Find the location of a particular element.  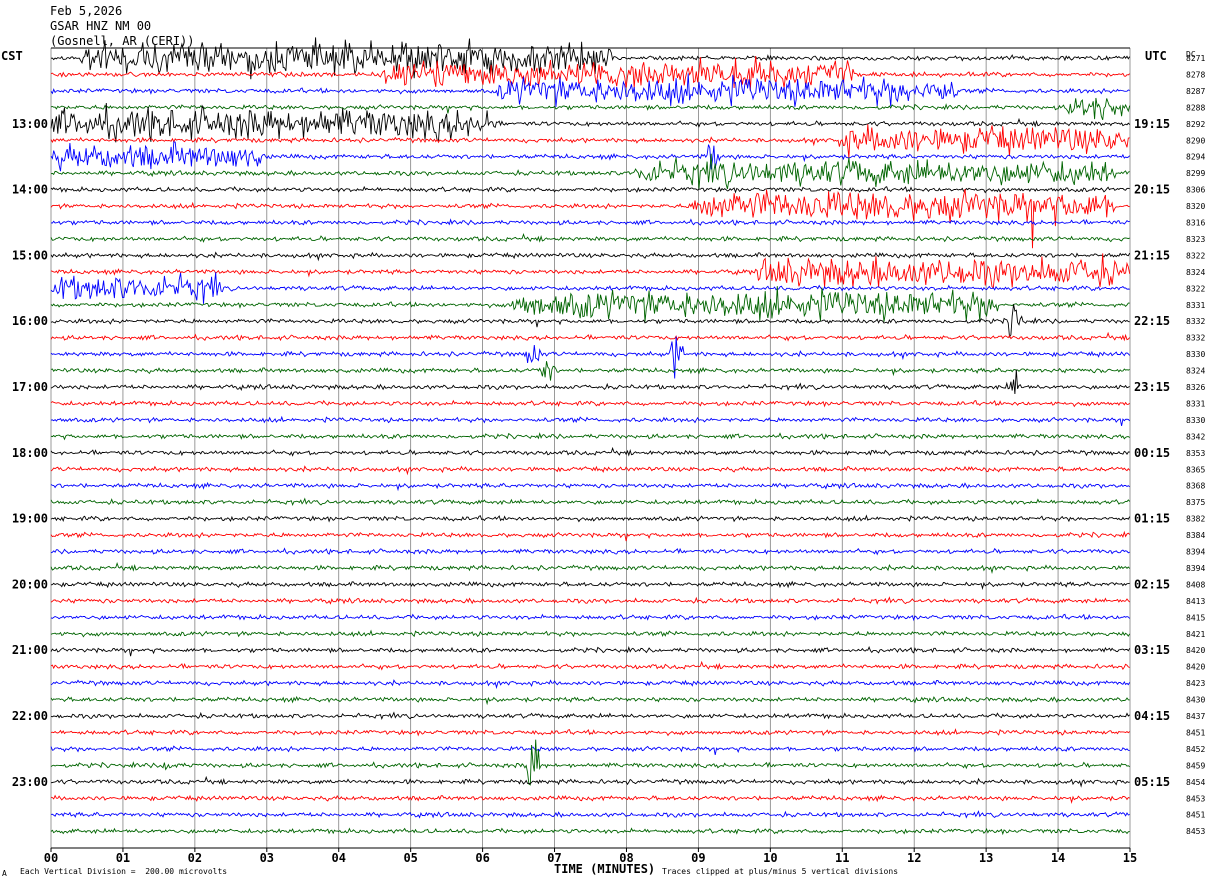

dc-offset-34: 8415 is located at coordinates (1195, 617).